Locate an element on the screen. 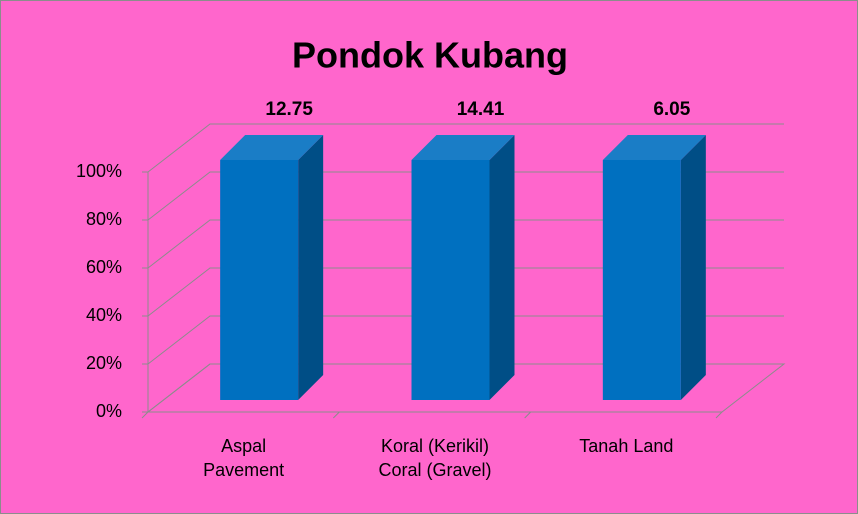  data-label: 12.75 is located at coordinates (289, 109).